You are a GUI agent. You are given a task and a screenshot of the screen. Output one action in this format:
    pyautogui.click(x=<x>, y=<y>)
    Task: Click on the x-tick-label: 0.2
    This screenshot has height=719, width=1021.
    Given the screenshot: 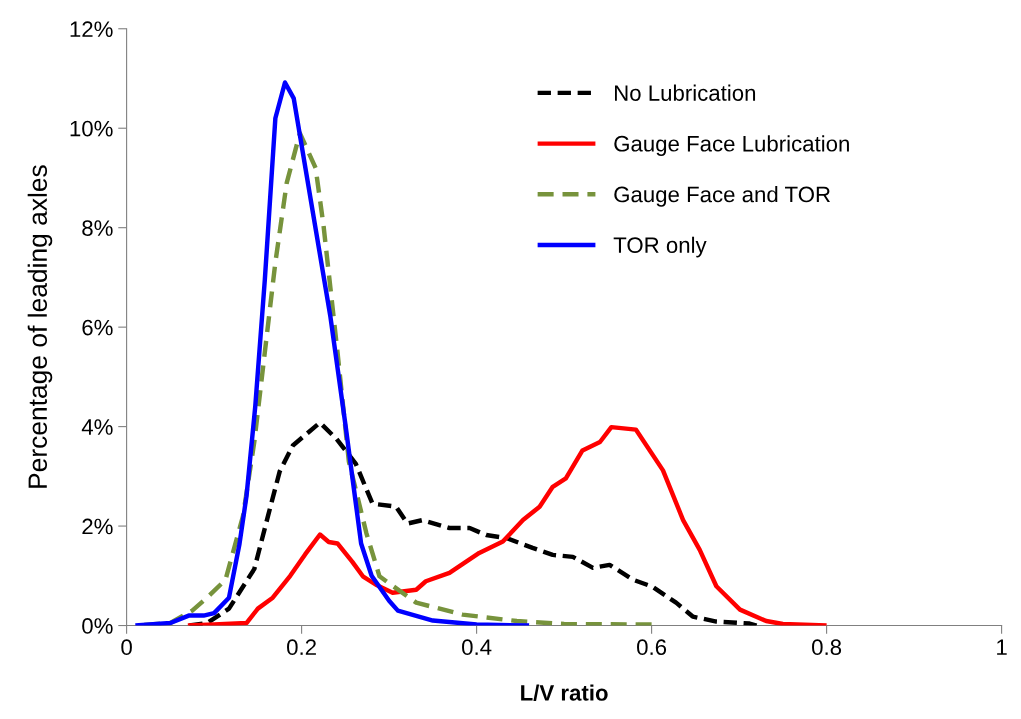 What is the action you would take?
    pyautogui.click(x=301, y=647)
    